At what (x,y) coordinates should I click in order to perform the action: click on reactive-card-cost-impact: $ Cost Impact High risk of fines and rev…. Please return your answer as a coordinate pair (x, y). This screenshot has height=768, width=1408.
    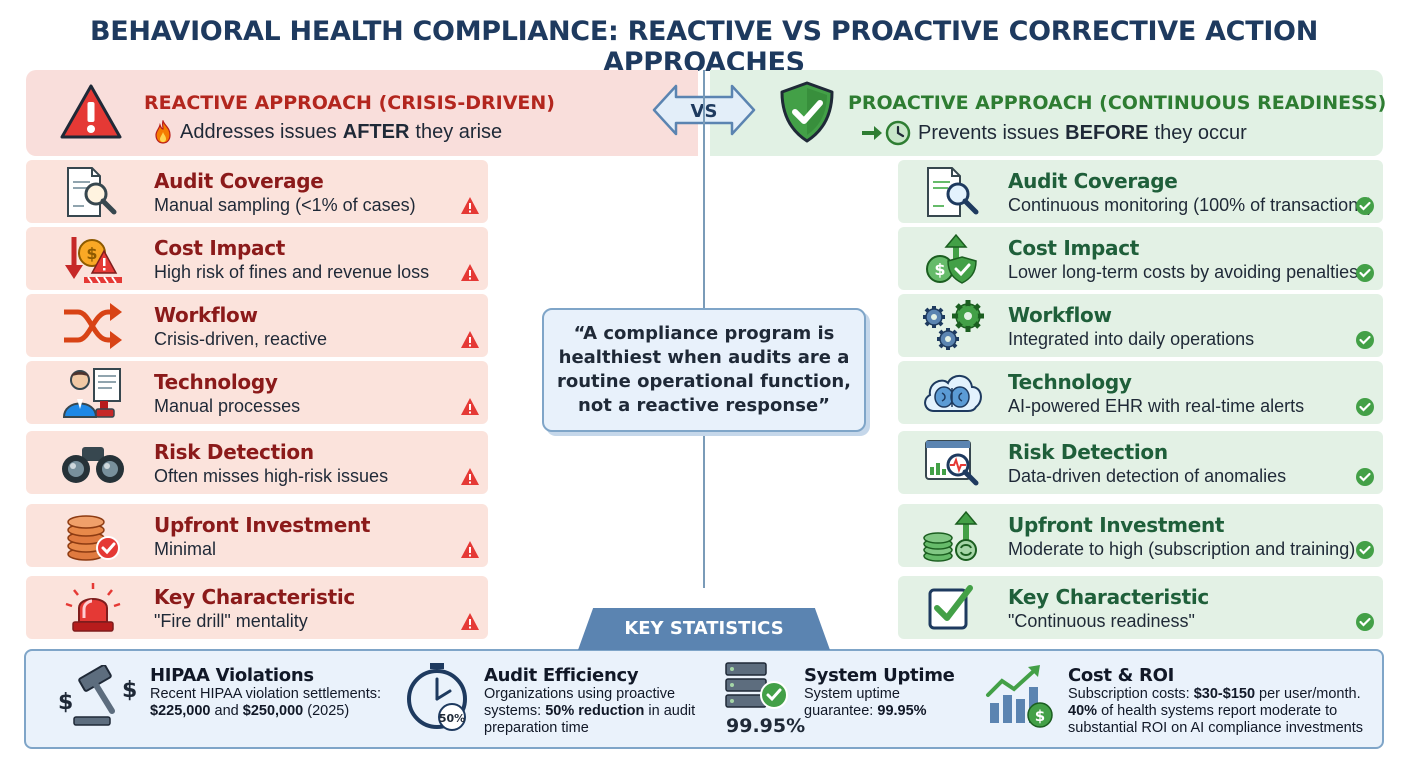
    Looking at the image, I should click on (257, 258).